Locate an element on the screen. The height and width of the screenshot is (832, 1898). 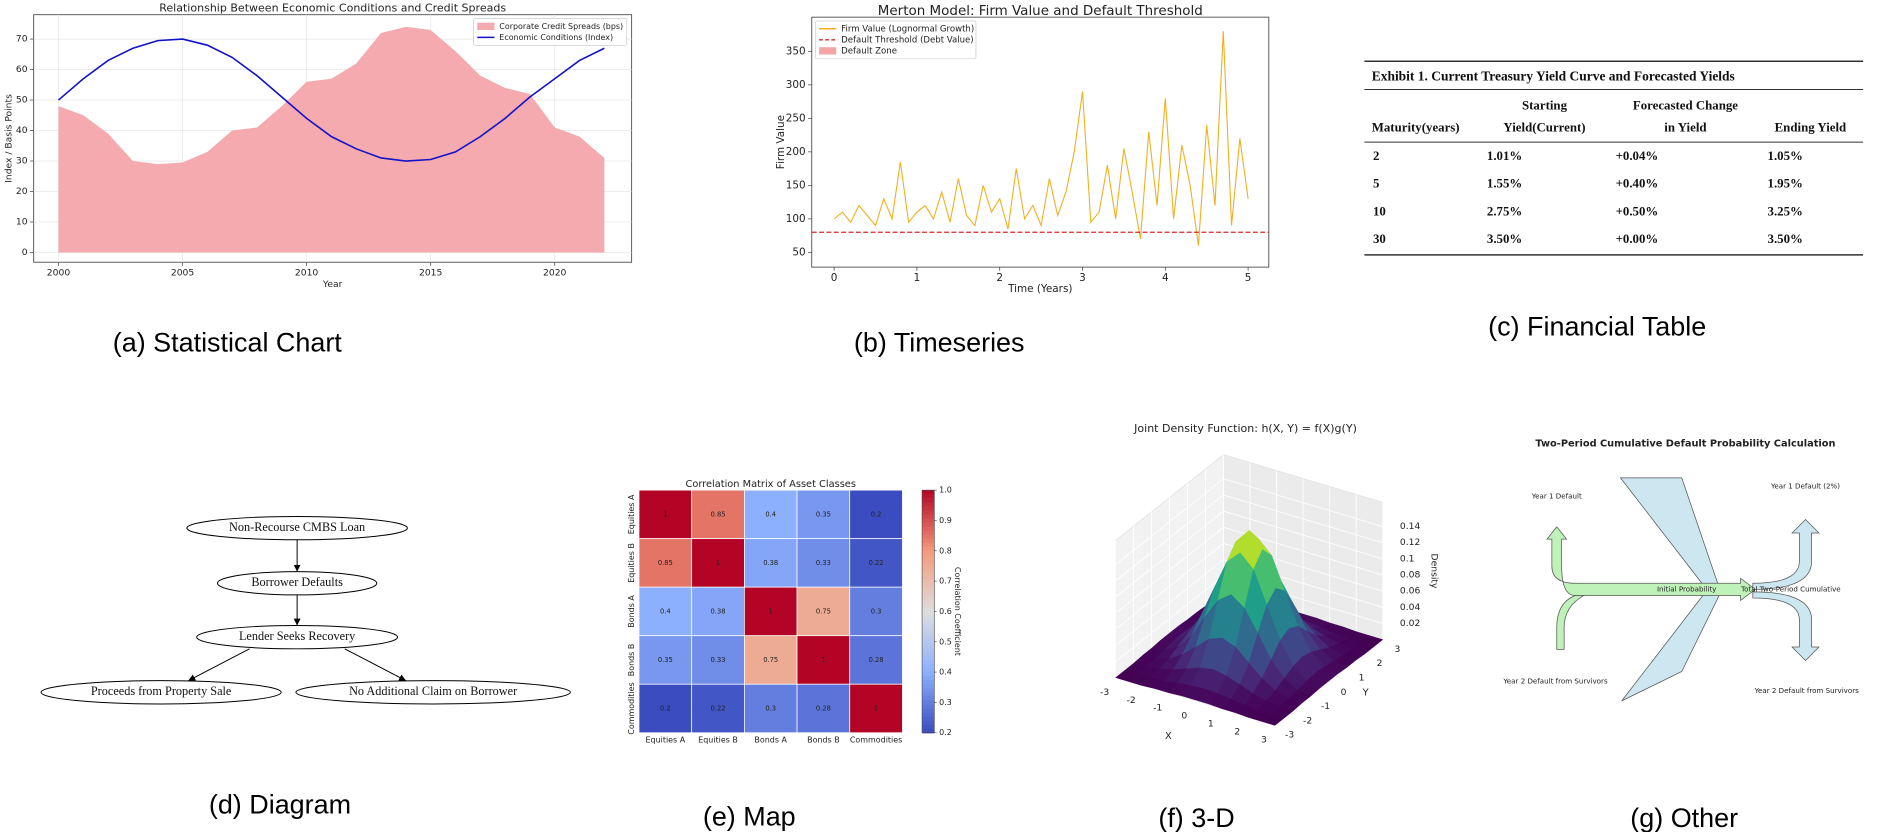
y-tick-label: 40 is located at coordinates (22, 130).